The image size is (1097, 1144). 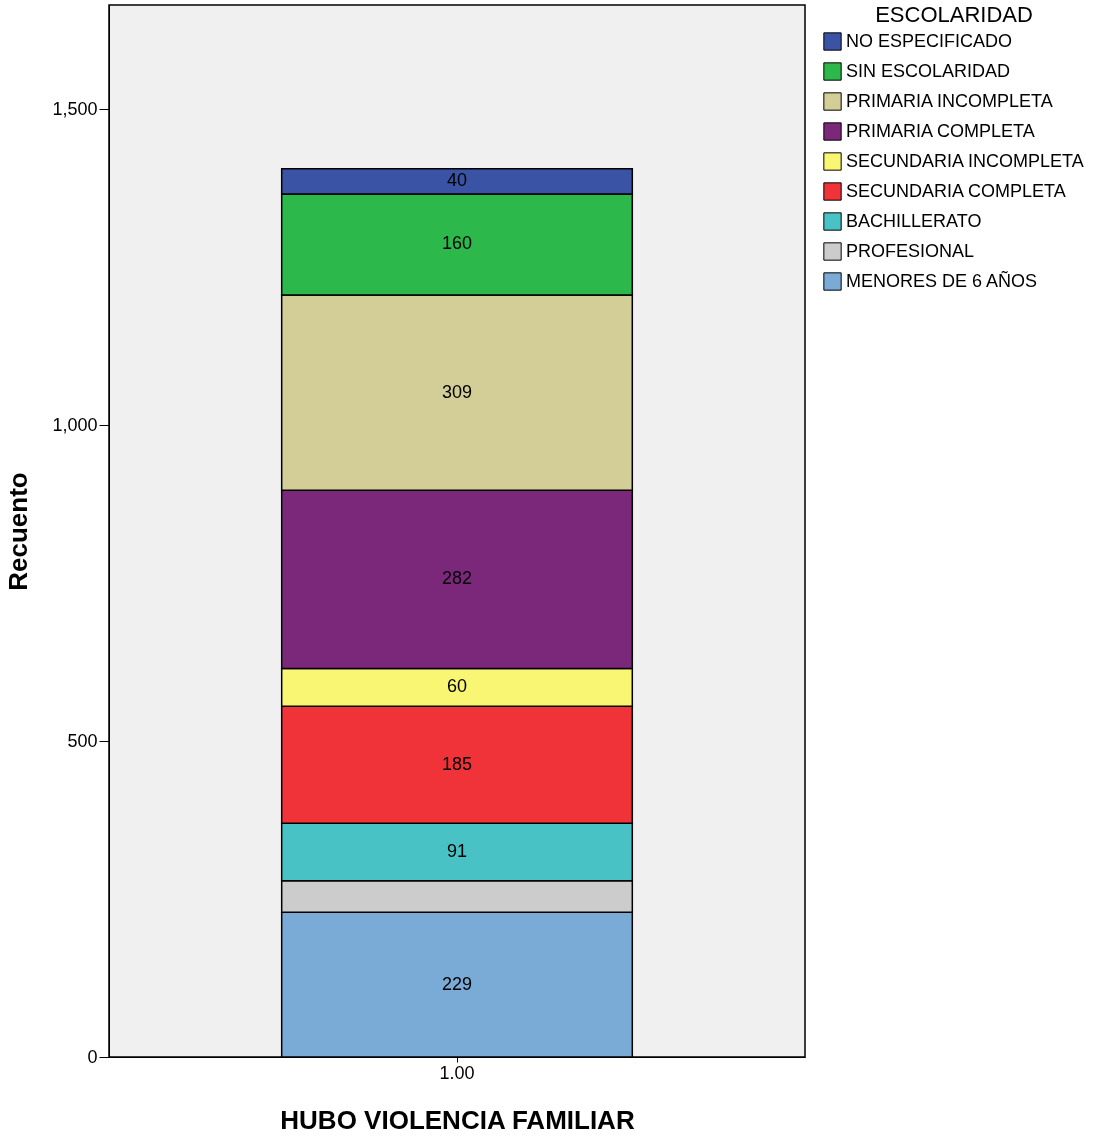 I want to click on legend-label: MENORES DE 6 AÑOS, so click(x=942, y=280).